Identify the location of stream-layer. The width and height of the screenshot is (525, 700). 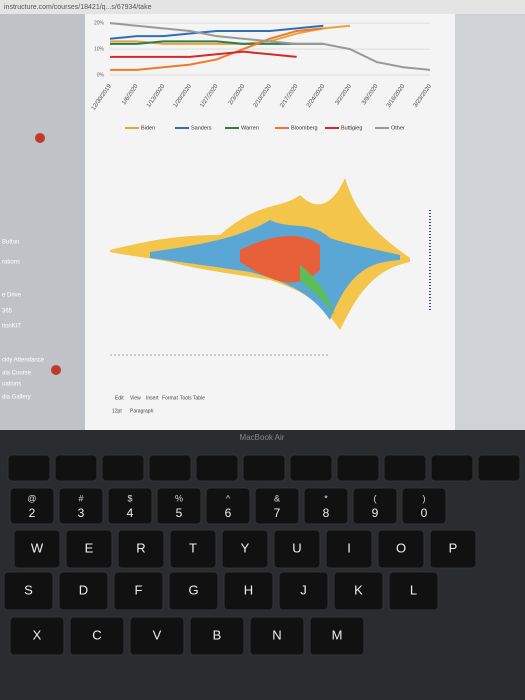
(317, 290).